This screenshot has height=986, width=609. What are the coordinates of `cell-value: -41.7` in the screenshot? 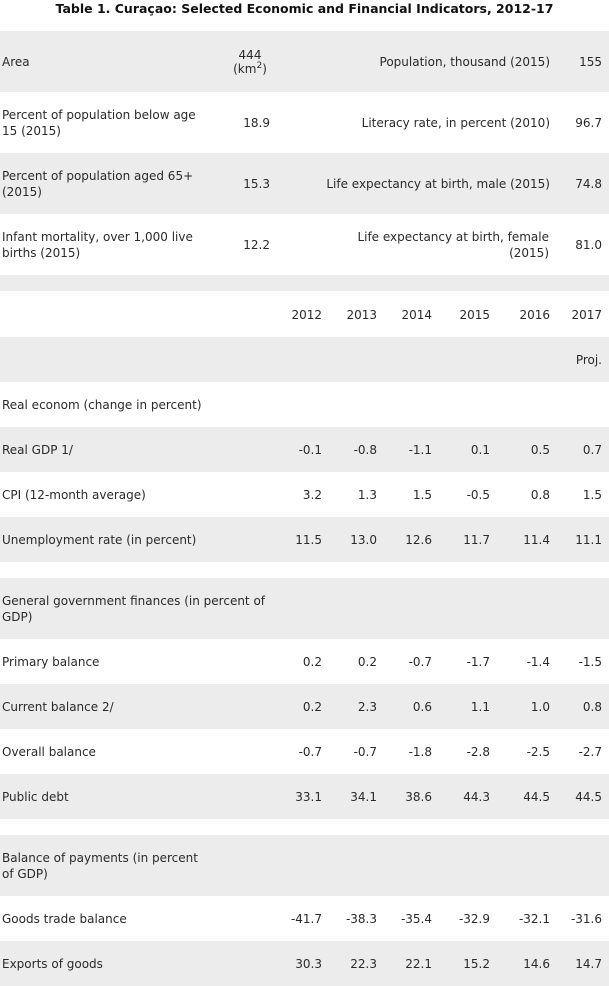 It's located at (306, 918).